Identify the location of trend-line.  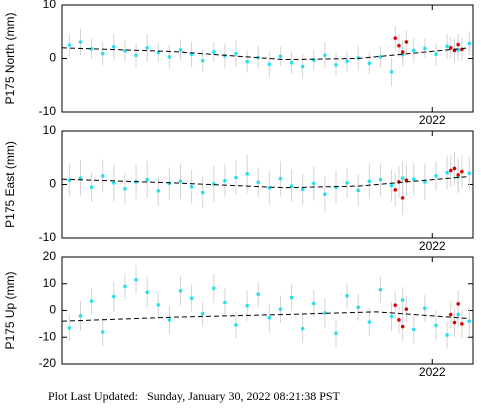
(265, 182).